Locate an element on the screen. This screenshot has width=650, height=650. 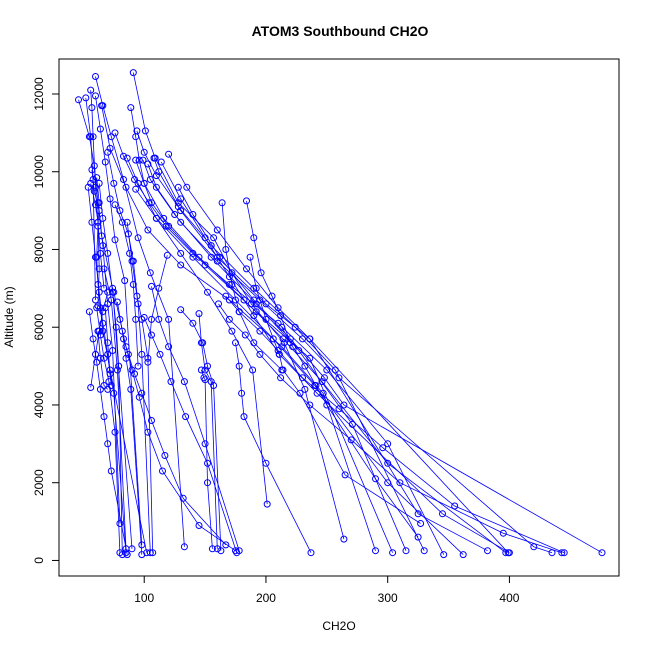
y-tick-label: 6000 is located at coordinates (39, 327).